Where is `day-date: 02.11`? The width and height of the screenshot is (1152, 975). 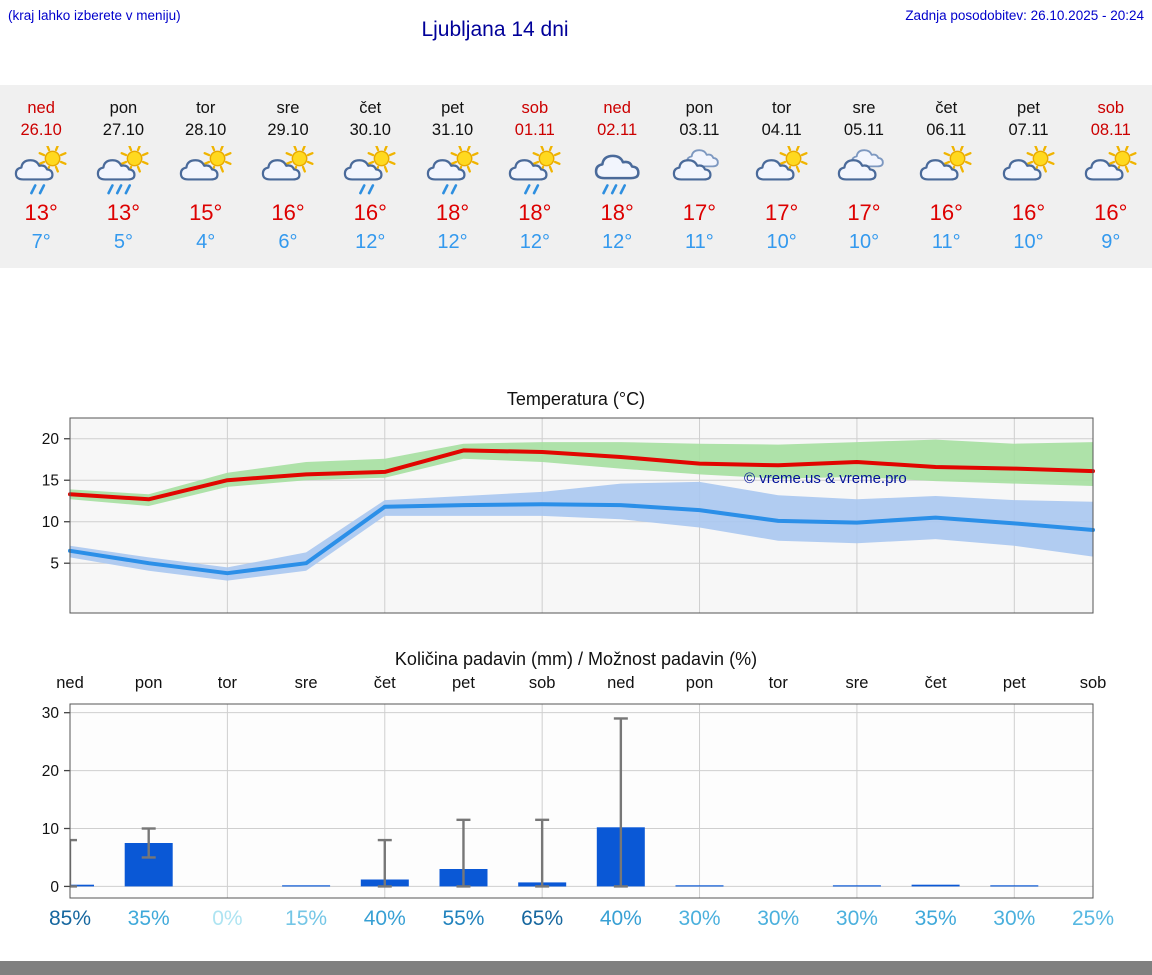
day-date: 02.11 is located at coordinates (617, 130).